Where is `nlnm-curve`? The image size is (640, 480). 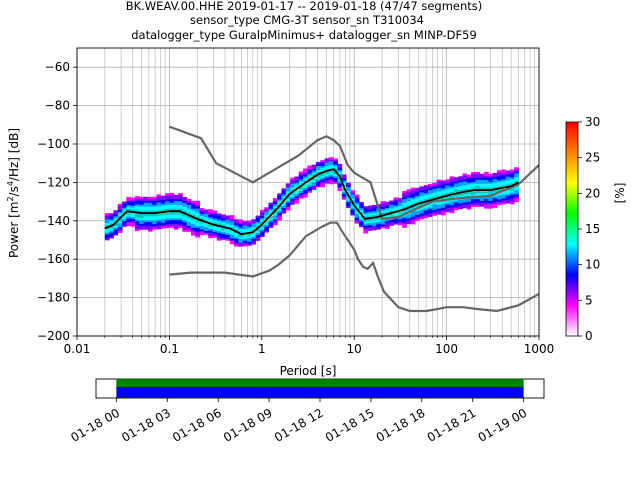 nlnm-curve is located at coordinates (354, 267).